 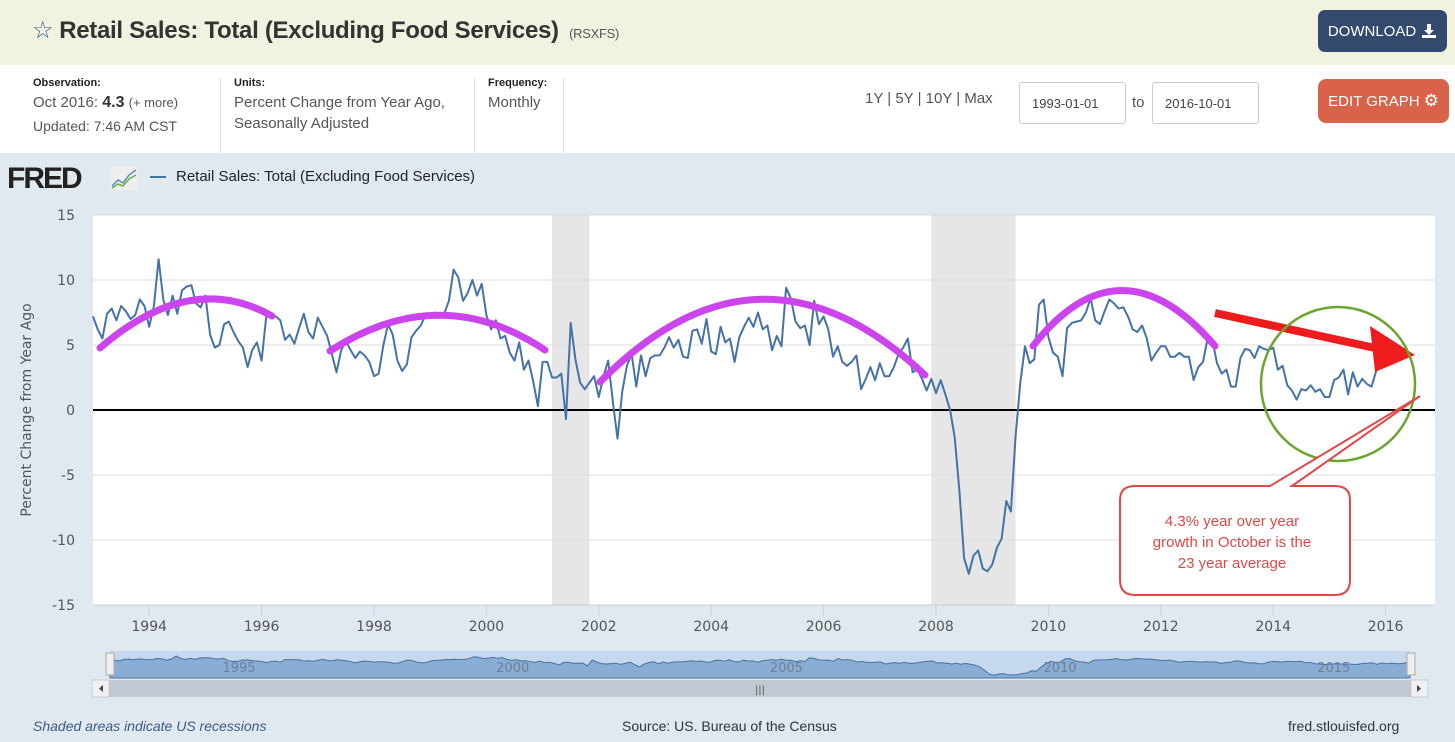 What do you see at coordinates (67, 83) in the screenshot?
I see `observation-label: Observation:` at bounding box center [67, 83].